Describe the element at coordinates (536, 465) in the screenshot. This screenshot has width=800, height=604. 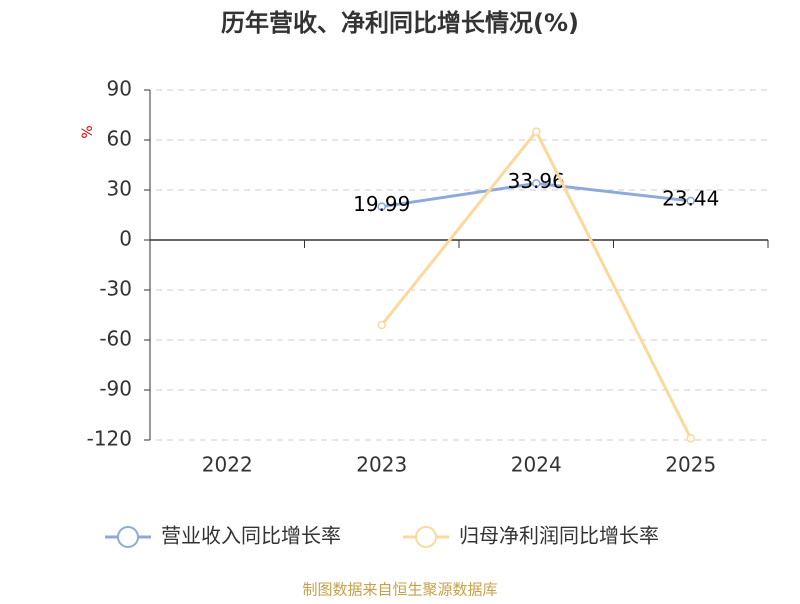
I see `x-tick-label: 2024` at that location.